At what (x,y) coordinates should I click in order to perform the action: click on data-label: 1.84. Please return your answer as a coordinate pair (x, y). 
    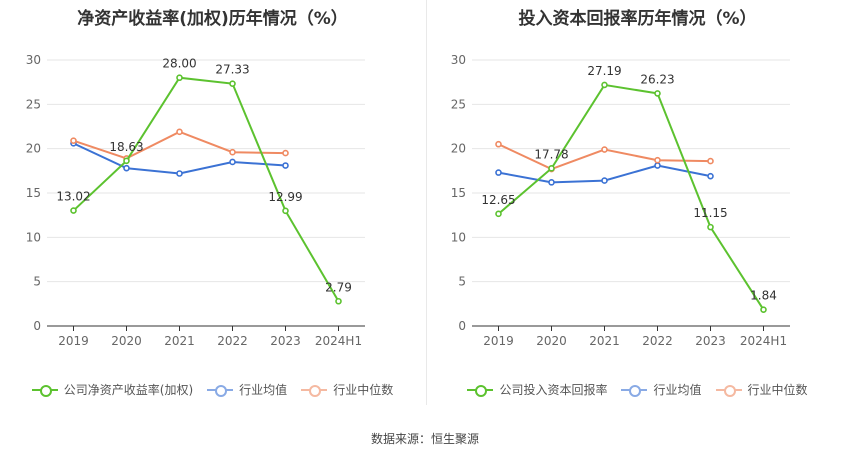
    Looking at the image, I should click on (763, 296).